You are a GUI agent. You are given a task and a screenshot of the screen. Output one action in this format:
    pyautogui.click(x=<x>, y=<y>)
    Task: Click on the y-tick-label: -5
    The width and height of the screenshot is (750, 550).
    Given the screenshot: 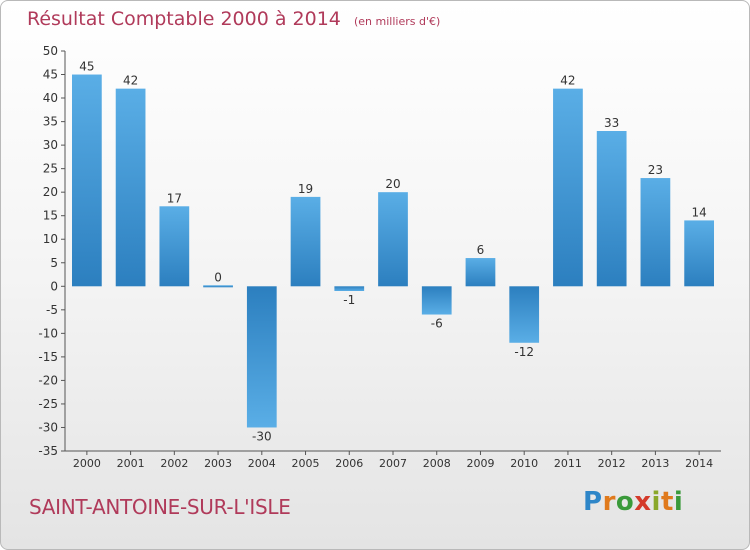 What is the action you would take?
    pyautogui.click(x=52, y=310)
    